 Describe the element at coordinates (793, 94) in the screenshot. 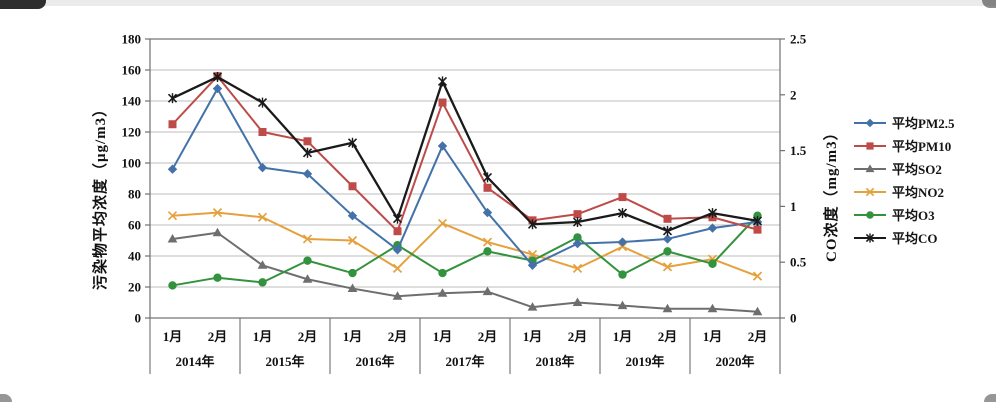

I see `right-axis-tick: 2` at that location.